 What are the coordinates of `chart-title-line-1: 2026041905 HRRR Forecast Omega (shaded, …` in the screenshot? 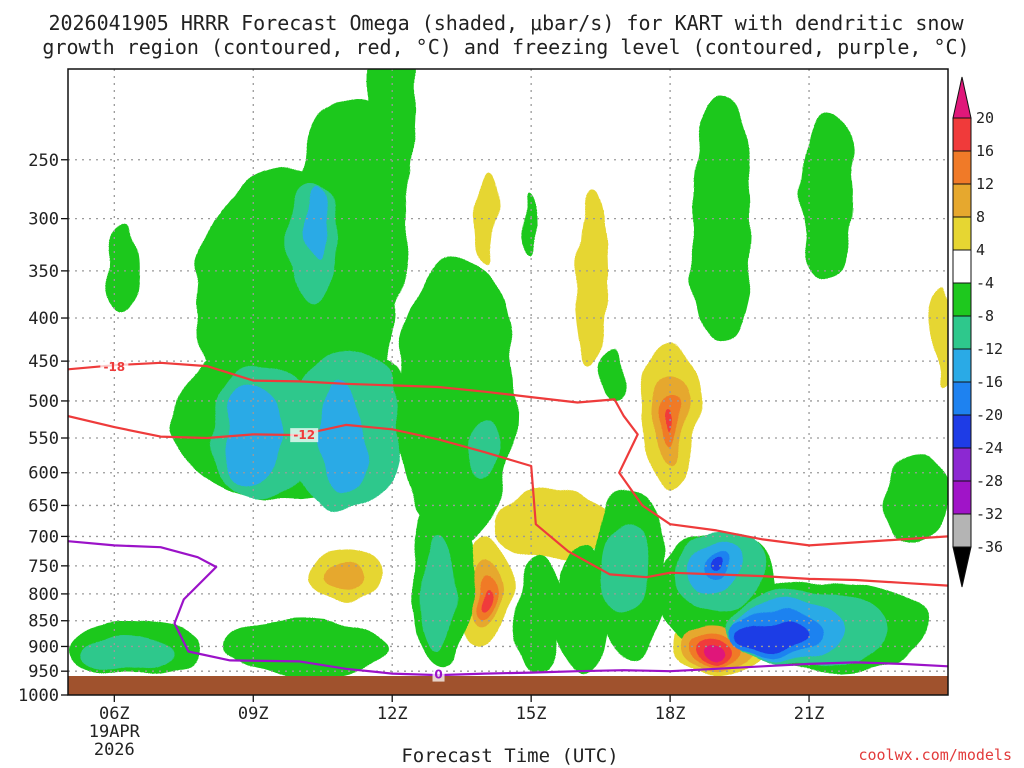 It's located at (506, 23).